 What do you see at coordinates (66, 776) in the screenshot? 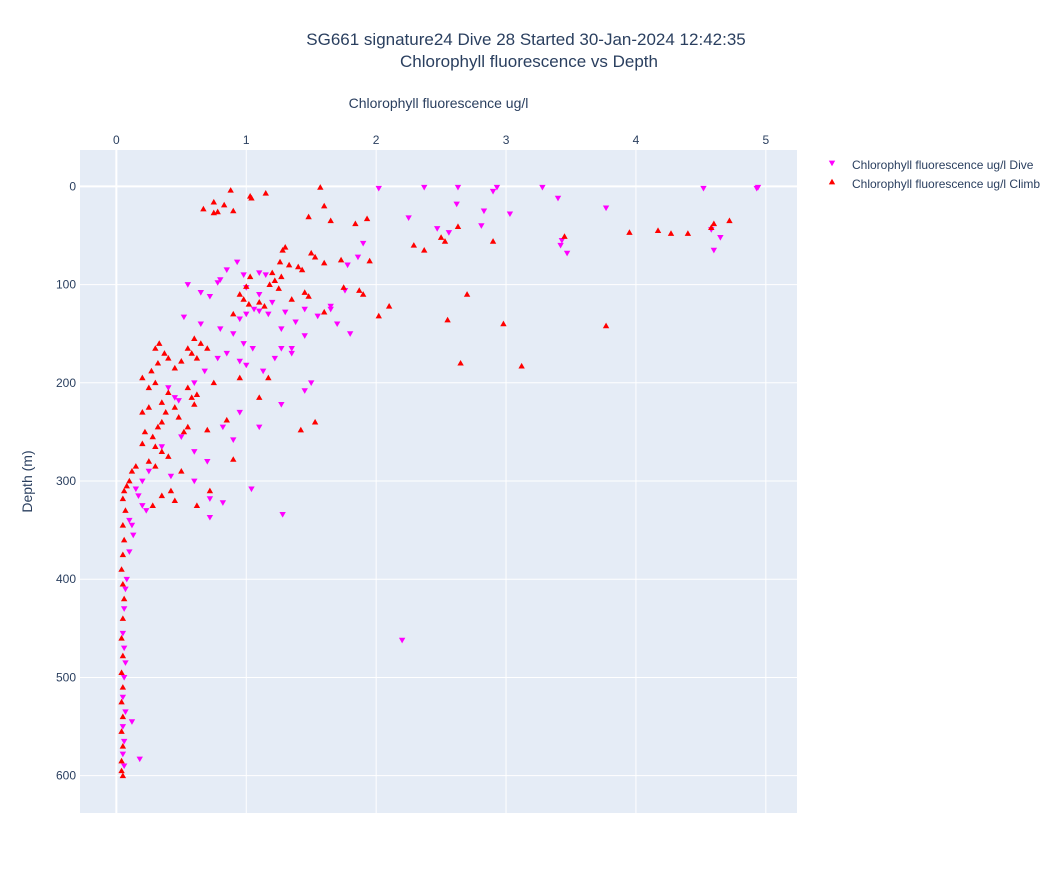
I see `y-tick-label: 600` at bounding box center [66, 776].